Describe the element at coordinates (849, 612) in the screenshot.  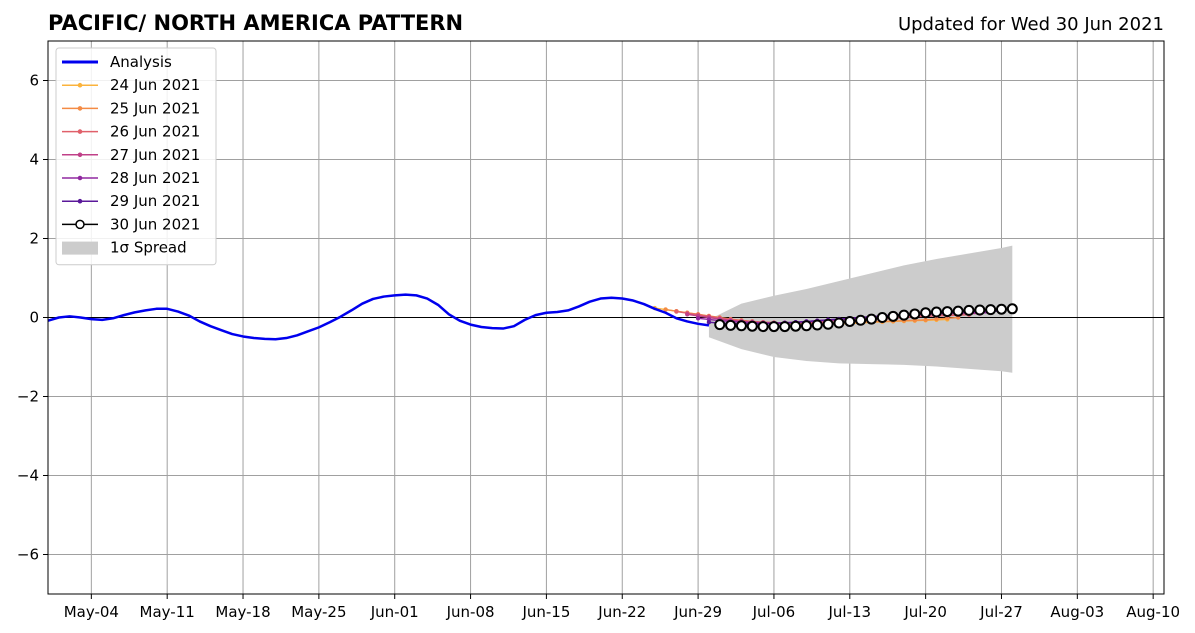
I see `x-tick-label: Jul-13` at that location.